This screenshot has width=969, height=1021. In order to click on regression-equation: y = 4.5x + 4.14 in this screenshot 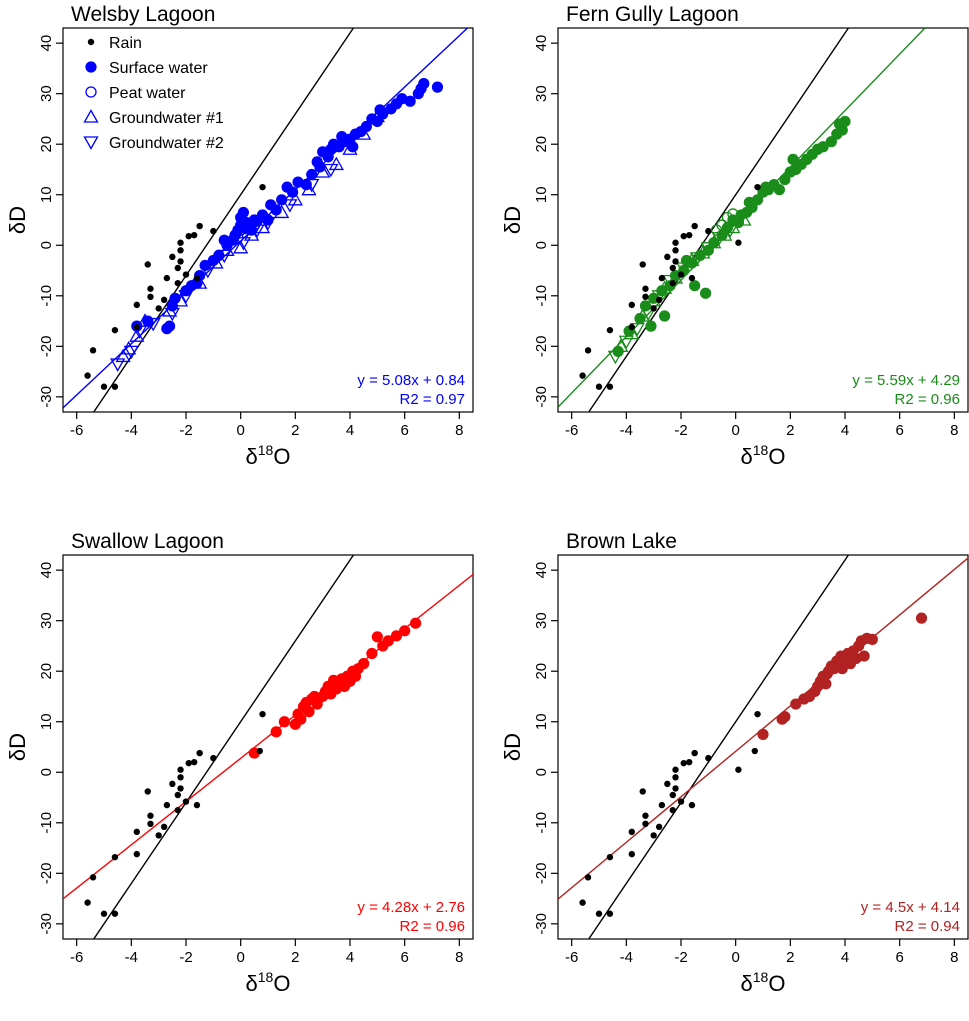, I will do `click(910, 907)`.